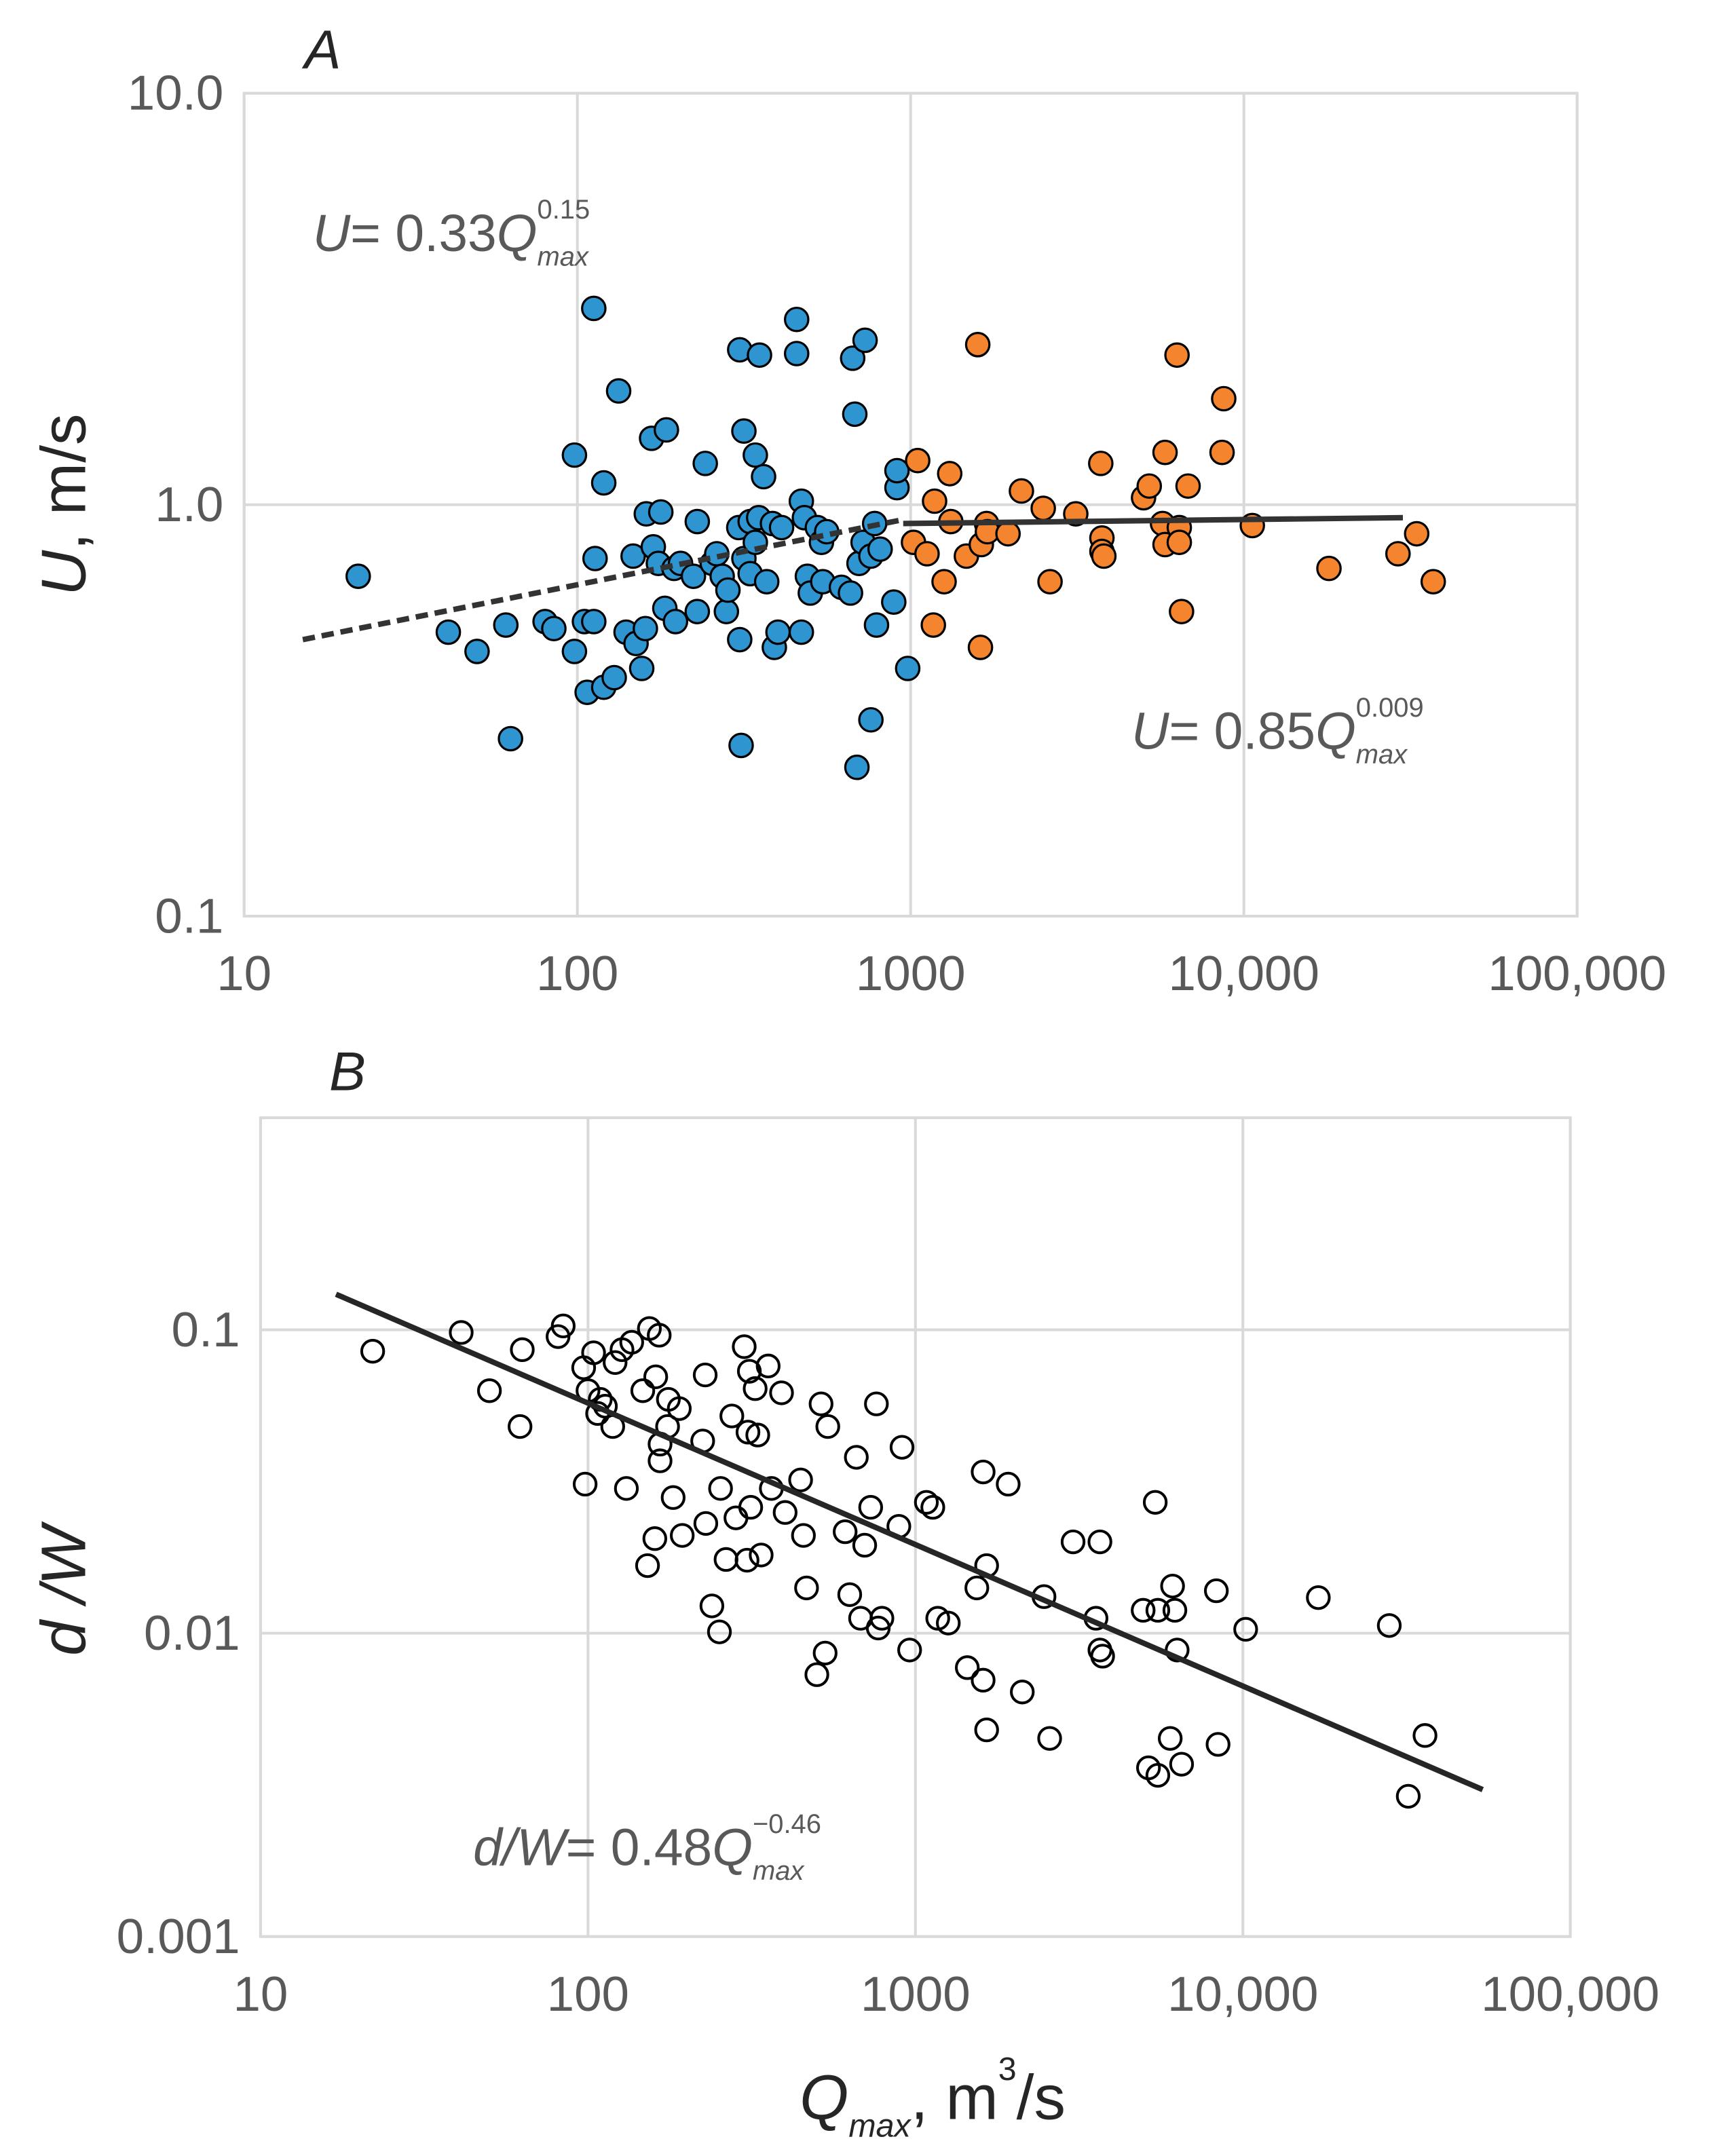 The height and width of the screenshot is (2156, 1728). Describe the element at coordinates (192, 1633) in the screenshot. I see `y-tick-label: 0.01` at that location.